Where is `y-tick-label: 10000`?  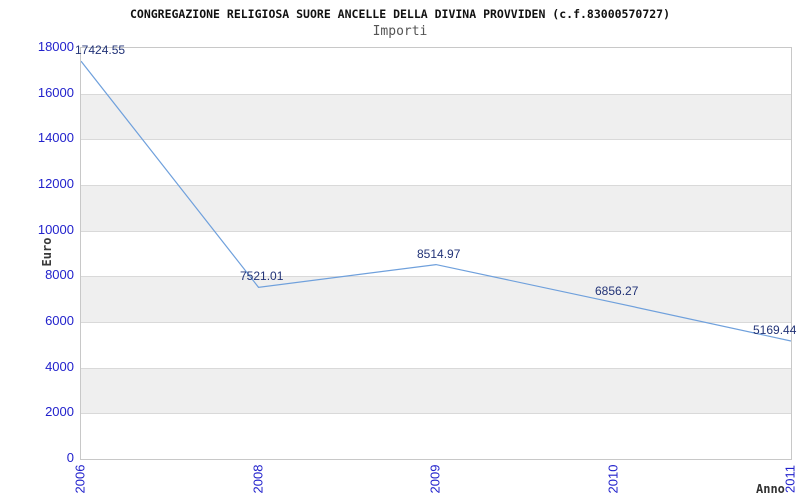 y-tick-label: 10000 is located at coordinates (55, 229).